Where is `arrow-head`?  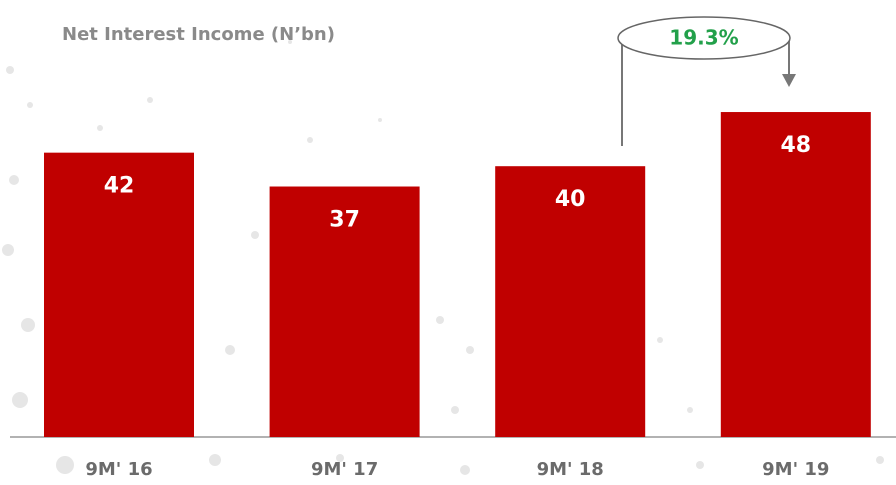 arrow-head is located at coordinates (789, 80).